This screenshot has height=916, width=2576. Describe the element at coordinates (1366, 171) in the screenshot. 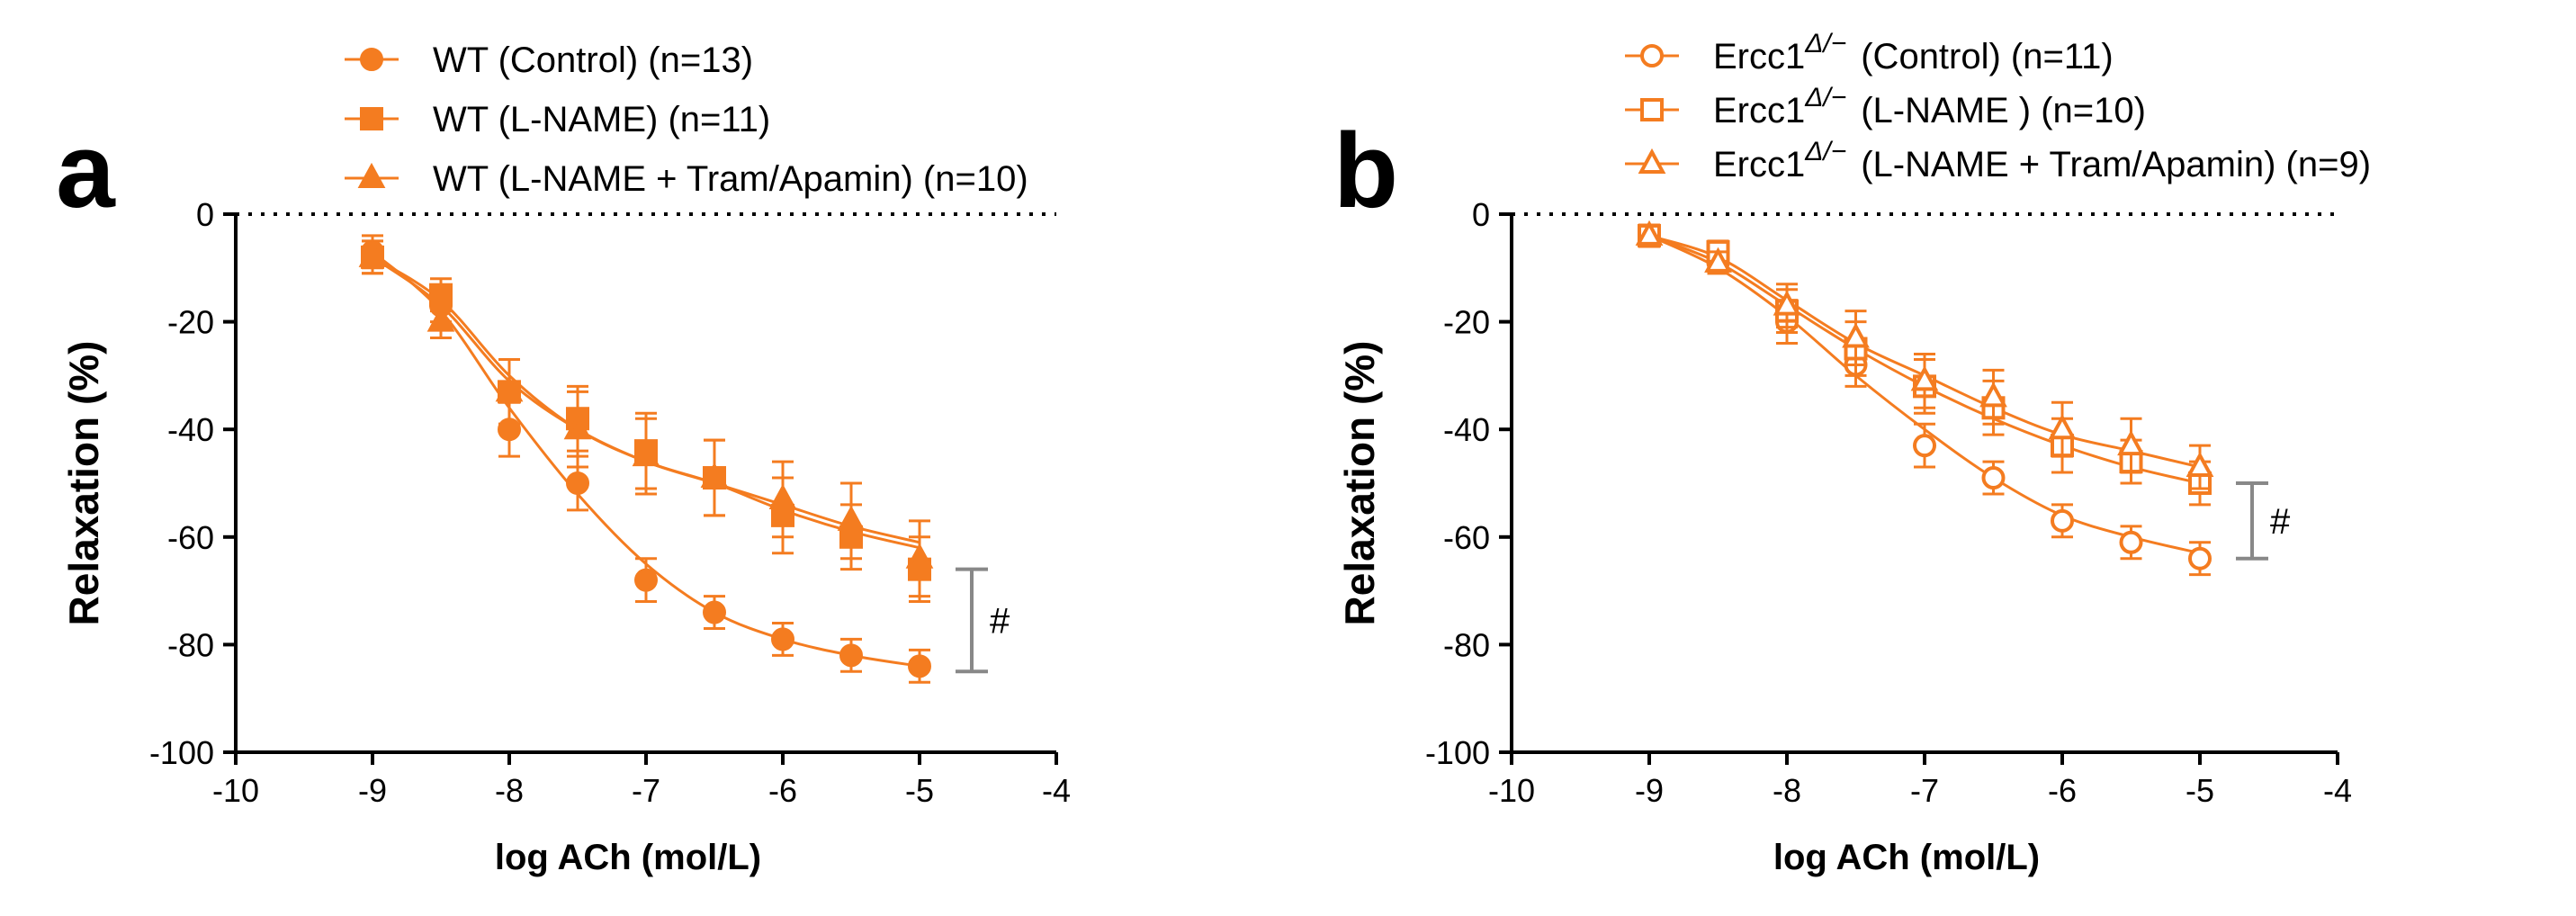

I see `panel-label: b` at that location.